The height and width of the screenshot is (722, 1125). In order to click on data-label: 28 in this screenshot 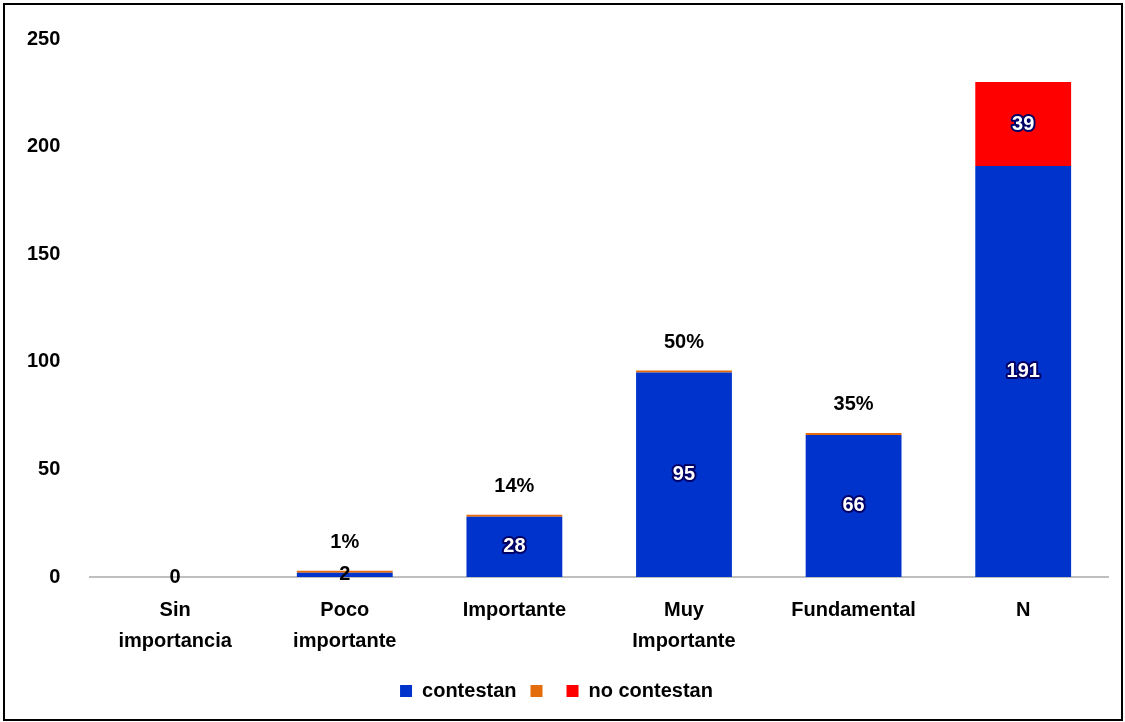, I will do `click(514, 545)`.